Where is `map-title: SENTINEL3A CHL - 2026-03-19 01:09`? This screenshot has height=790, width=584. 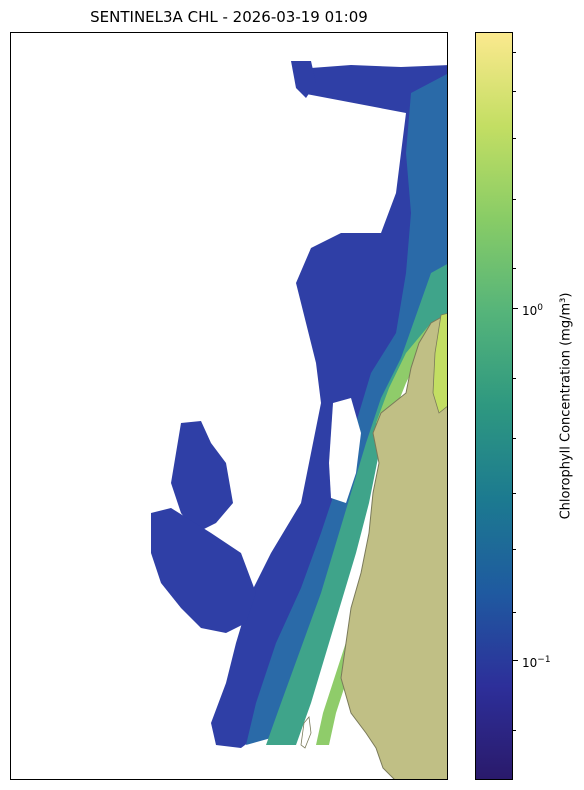 map-title: SENTINEL3A CHL - 2026-03-19 01:09 is located at coordinates (229, 17).